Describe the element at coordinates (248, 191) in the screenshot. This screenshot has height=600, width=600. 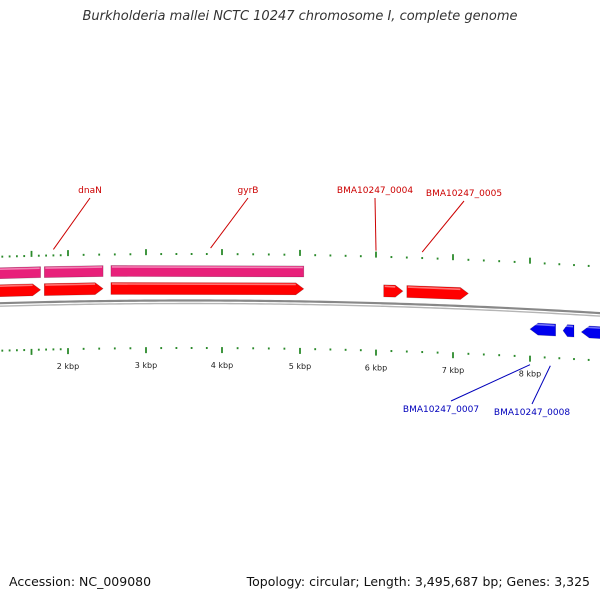
I see `gene-label-forward: gyrB` at that location.